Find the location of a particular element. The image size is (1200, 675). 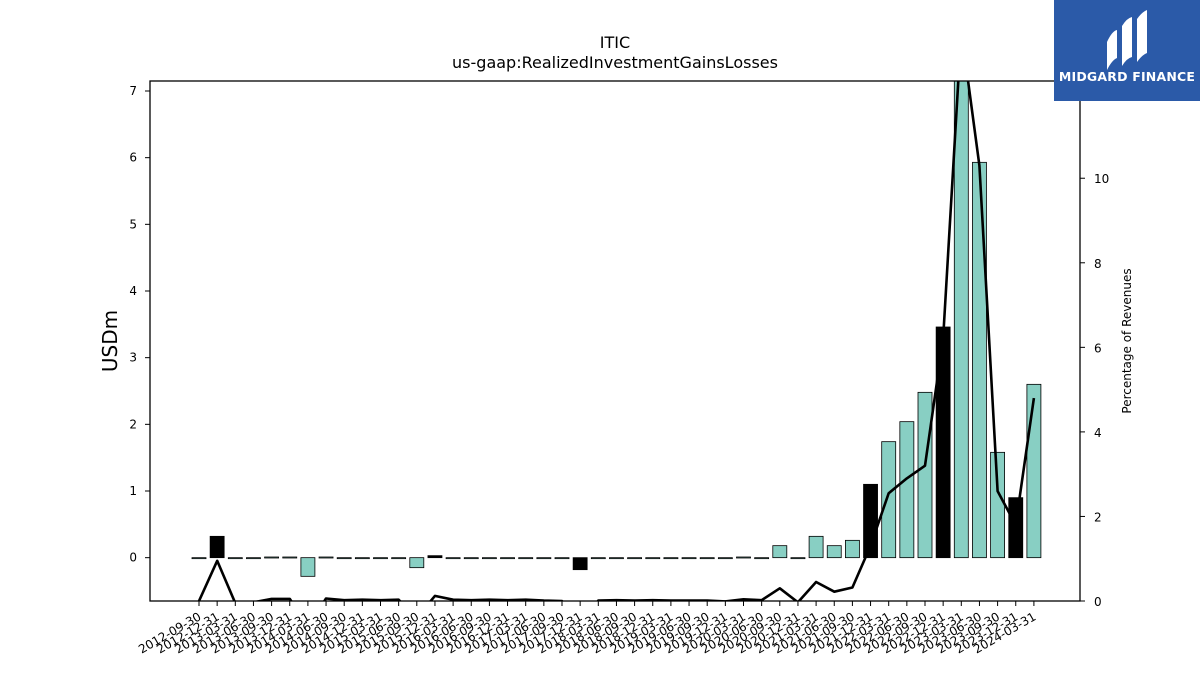

y2-tick-label: 10 is located at coordinates (1101, 179).